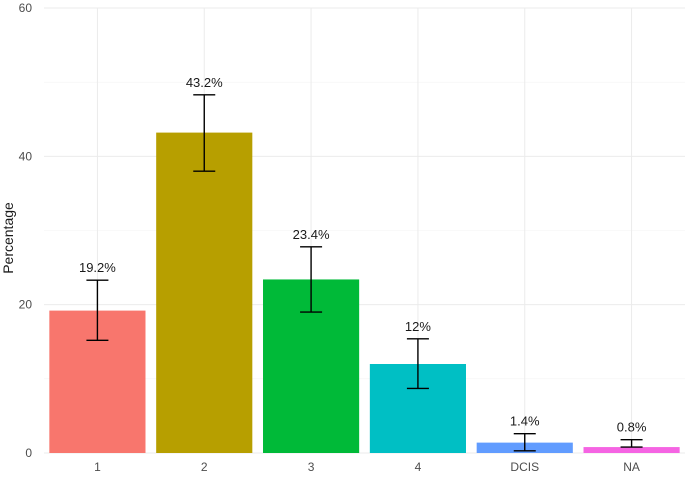 The image size is (685, 493). I want to click on y-axis-ticks: 0 20 40 60, so click(26, 230).